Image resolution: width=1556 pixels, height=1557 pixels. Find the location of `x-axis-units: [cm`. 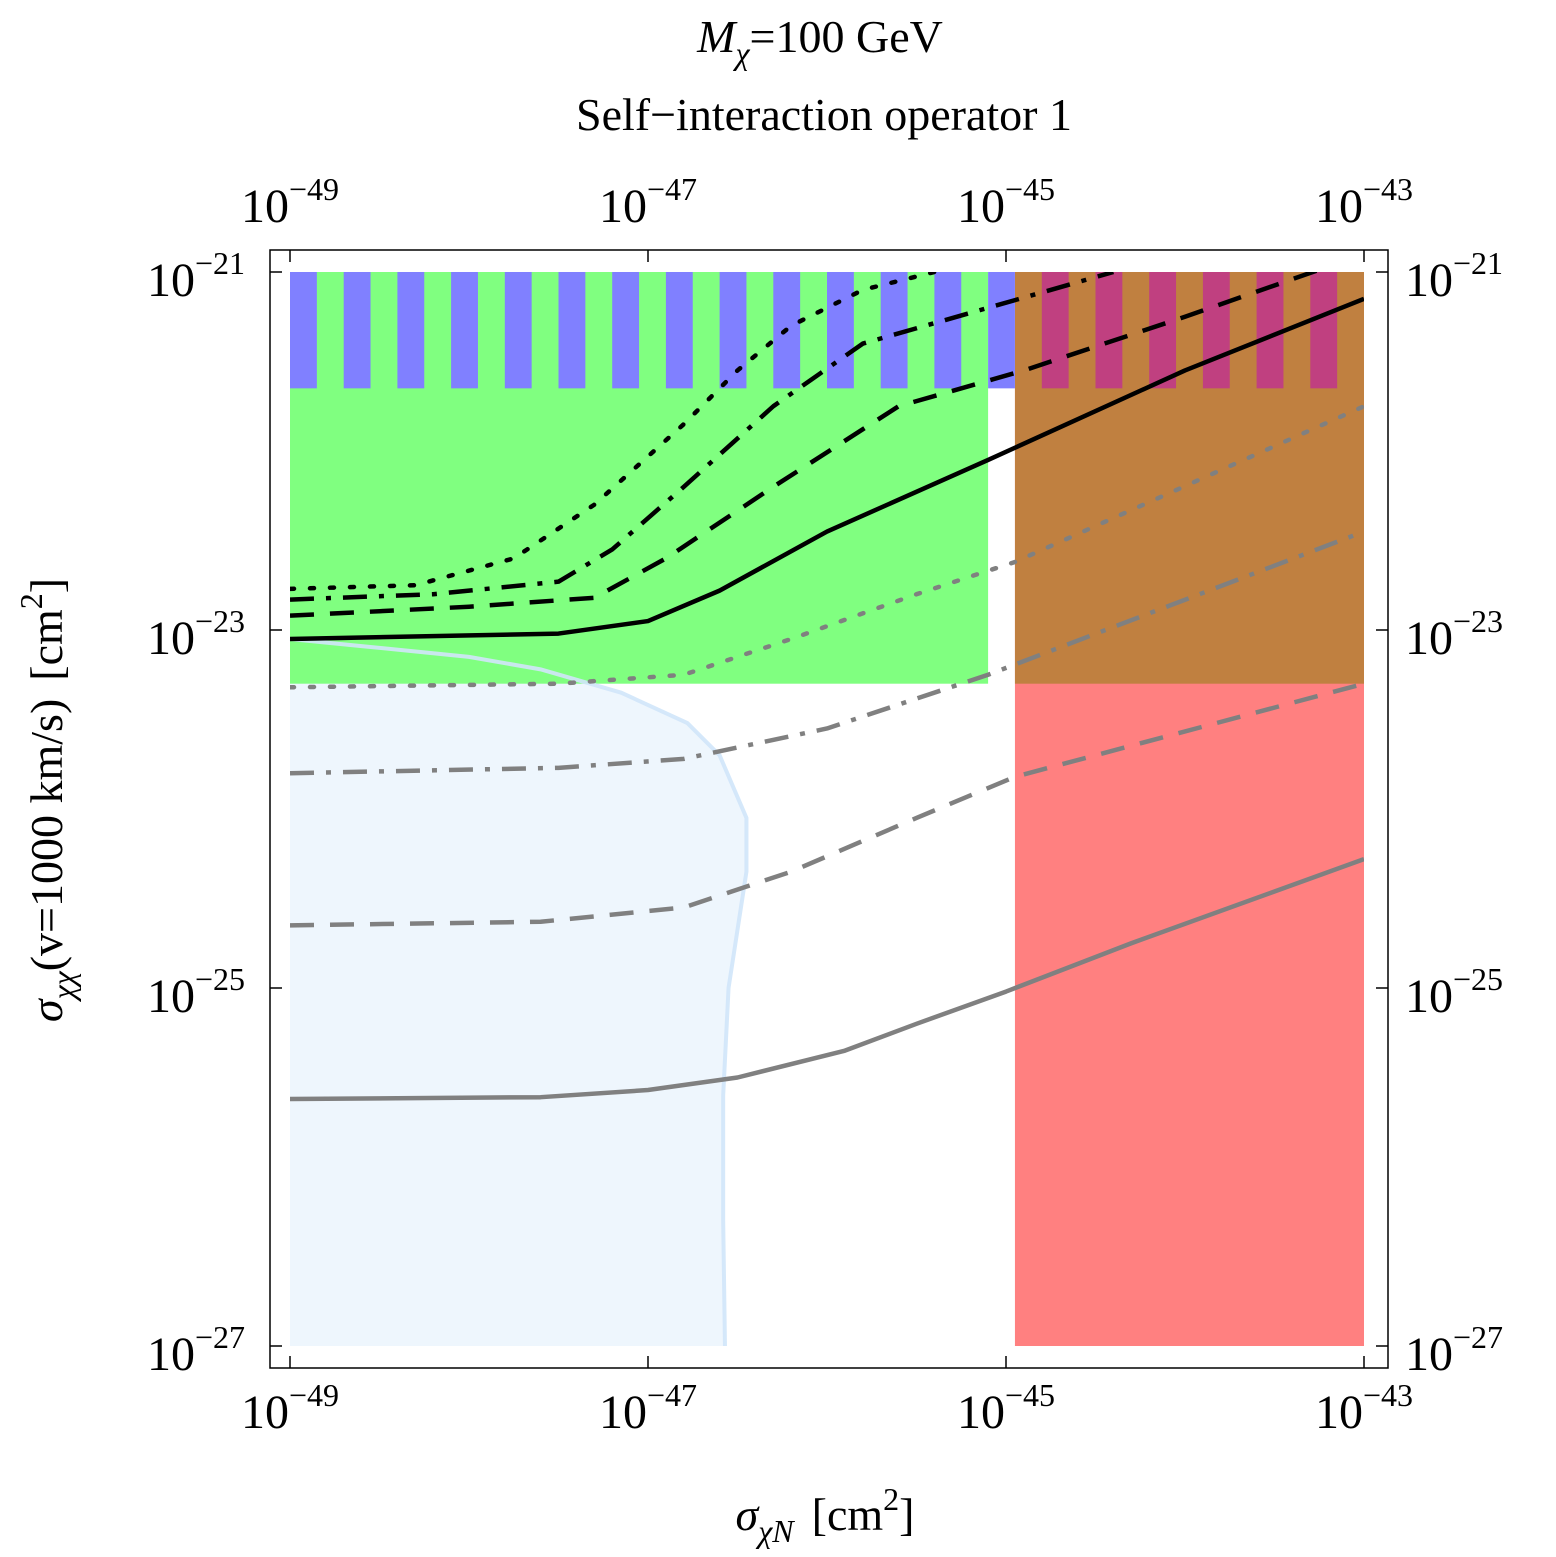

x-axis-units: [cm is located at coordinates (848, 1514).